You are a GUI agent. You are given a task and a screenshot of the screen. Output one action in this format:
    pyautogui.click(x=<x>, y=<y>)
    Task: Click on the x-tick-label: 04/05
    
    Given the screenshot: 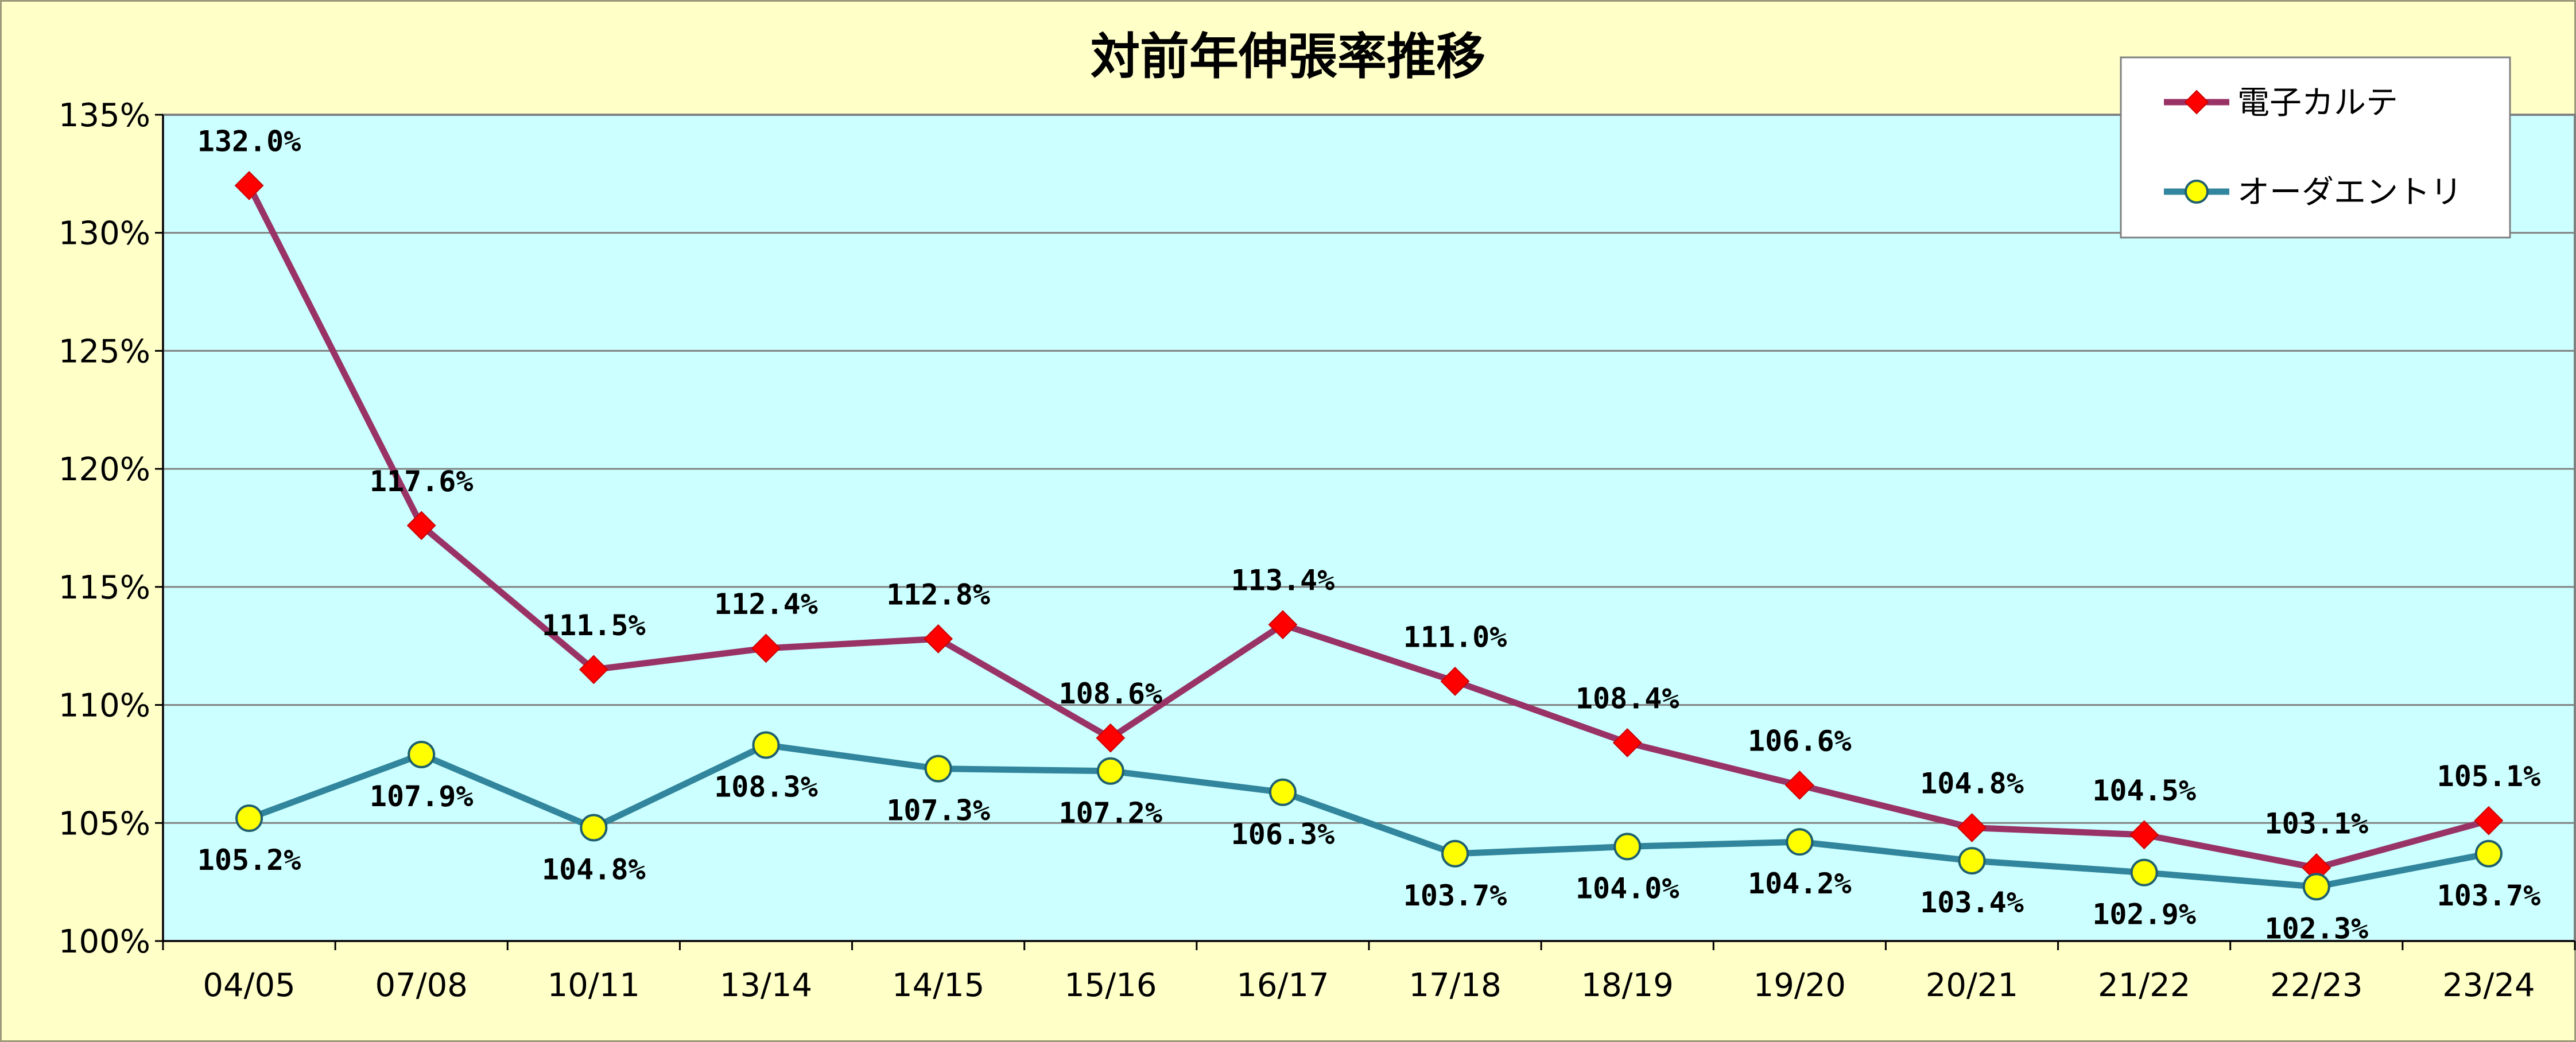 What is the action you would take?
    pyautogui.click(x=249, y=985)
    